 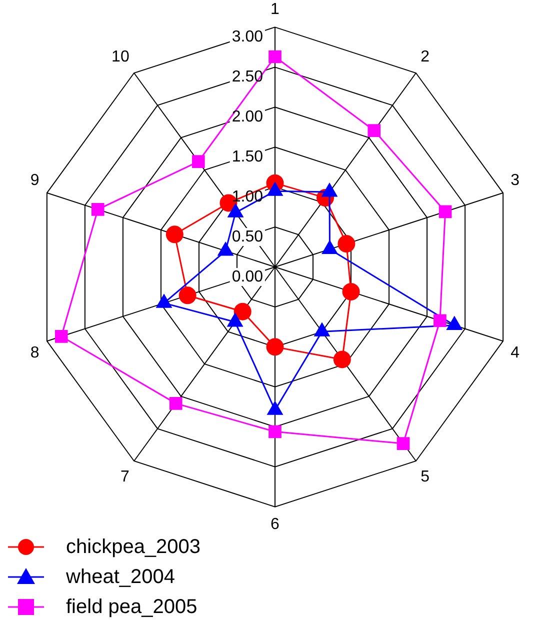 What do you see at coordinates (248, 157) in the screenshot?
I see `y-tick-label: 1.50` at bounding box center [248, 157].